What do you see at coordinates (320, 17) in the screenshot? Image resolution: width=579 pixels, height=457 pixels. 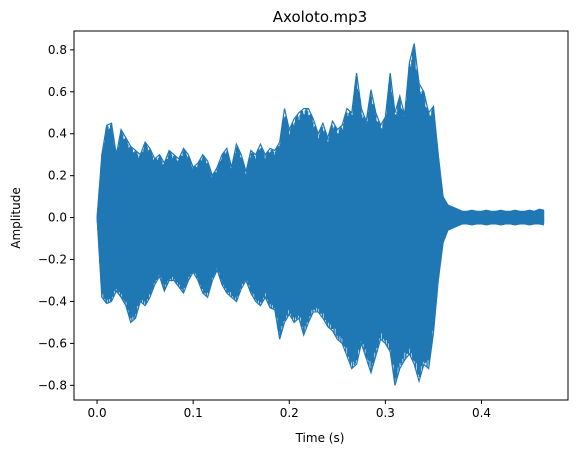 I see `chart-title: Axoloto.mp3` at bounding box center [320, 17].